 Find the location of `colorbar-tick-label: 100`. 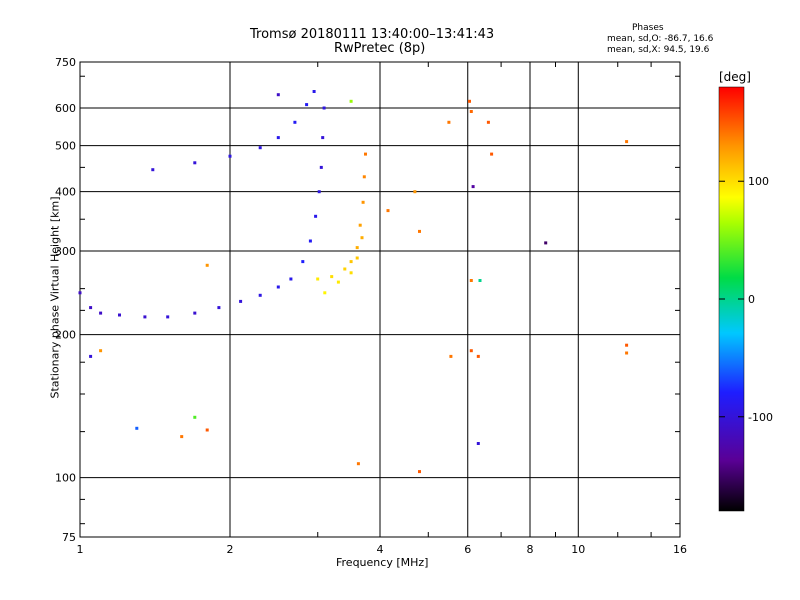

colorbar-tick-label: 100 is located at coordinates (758, 181).